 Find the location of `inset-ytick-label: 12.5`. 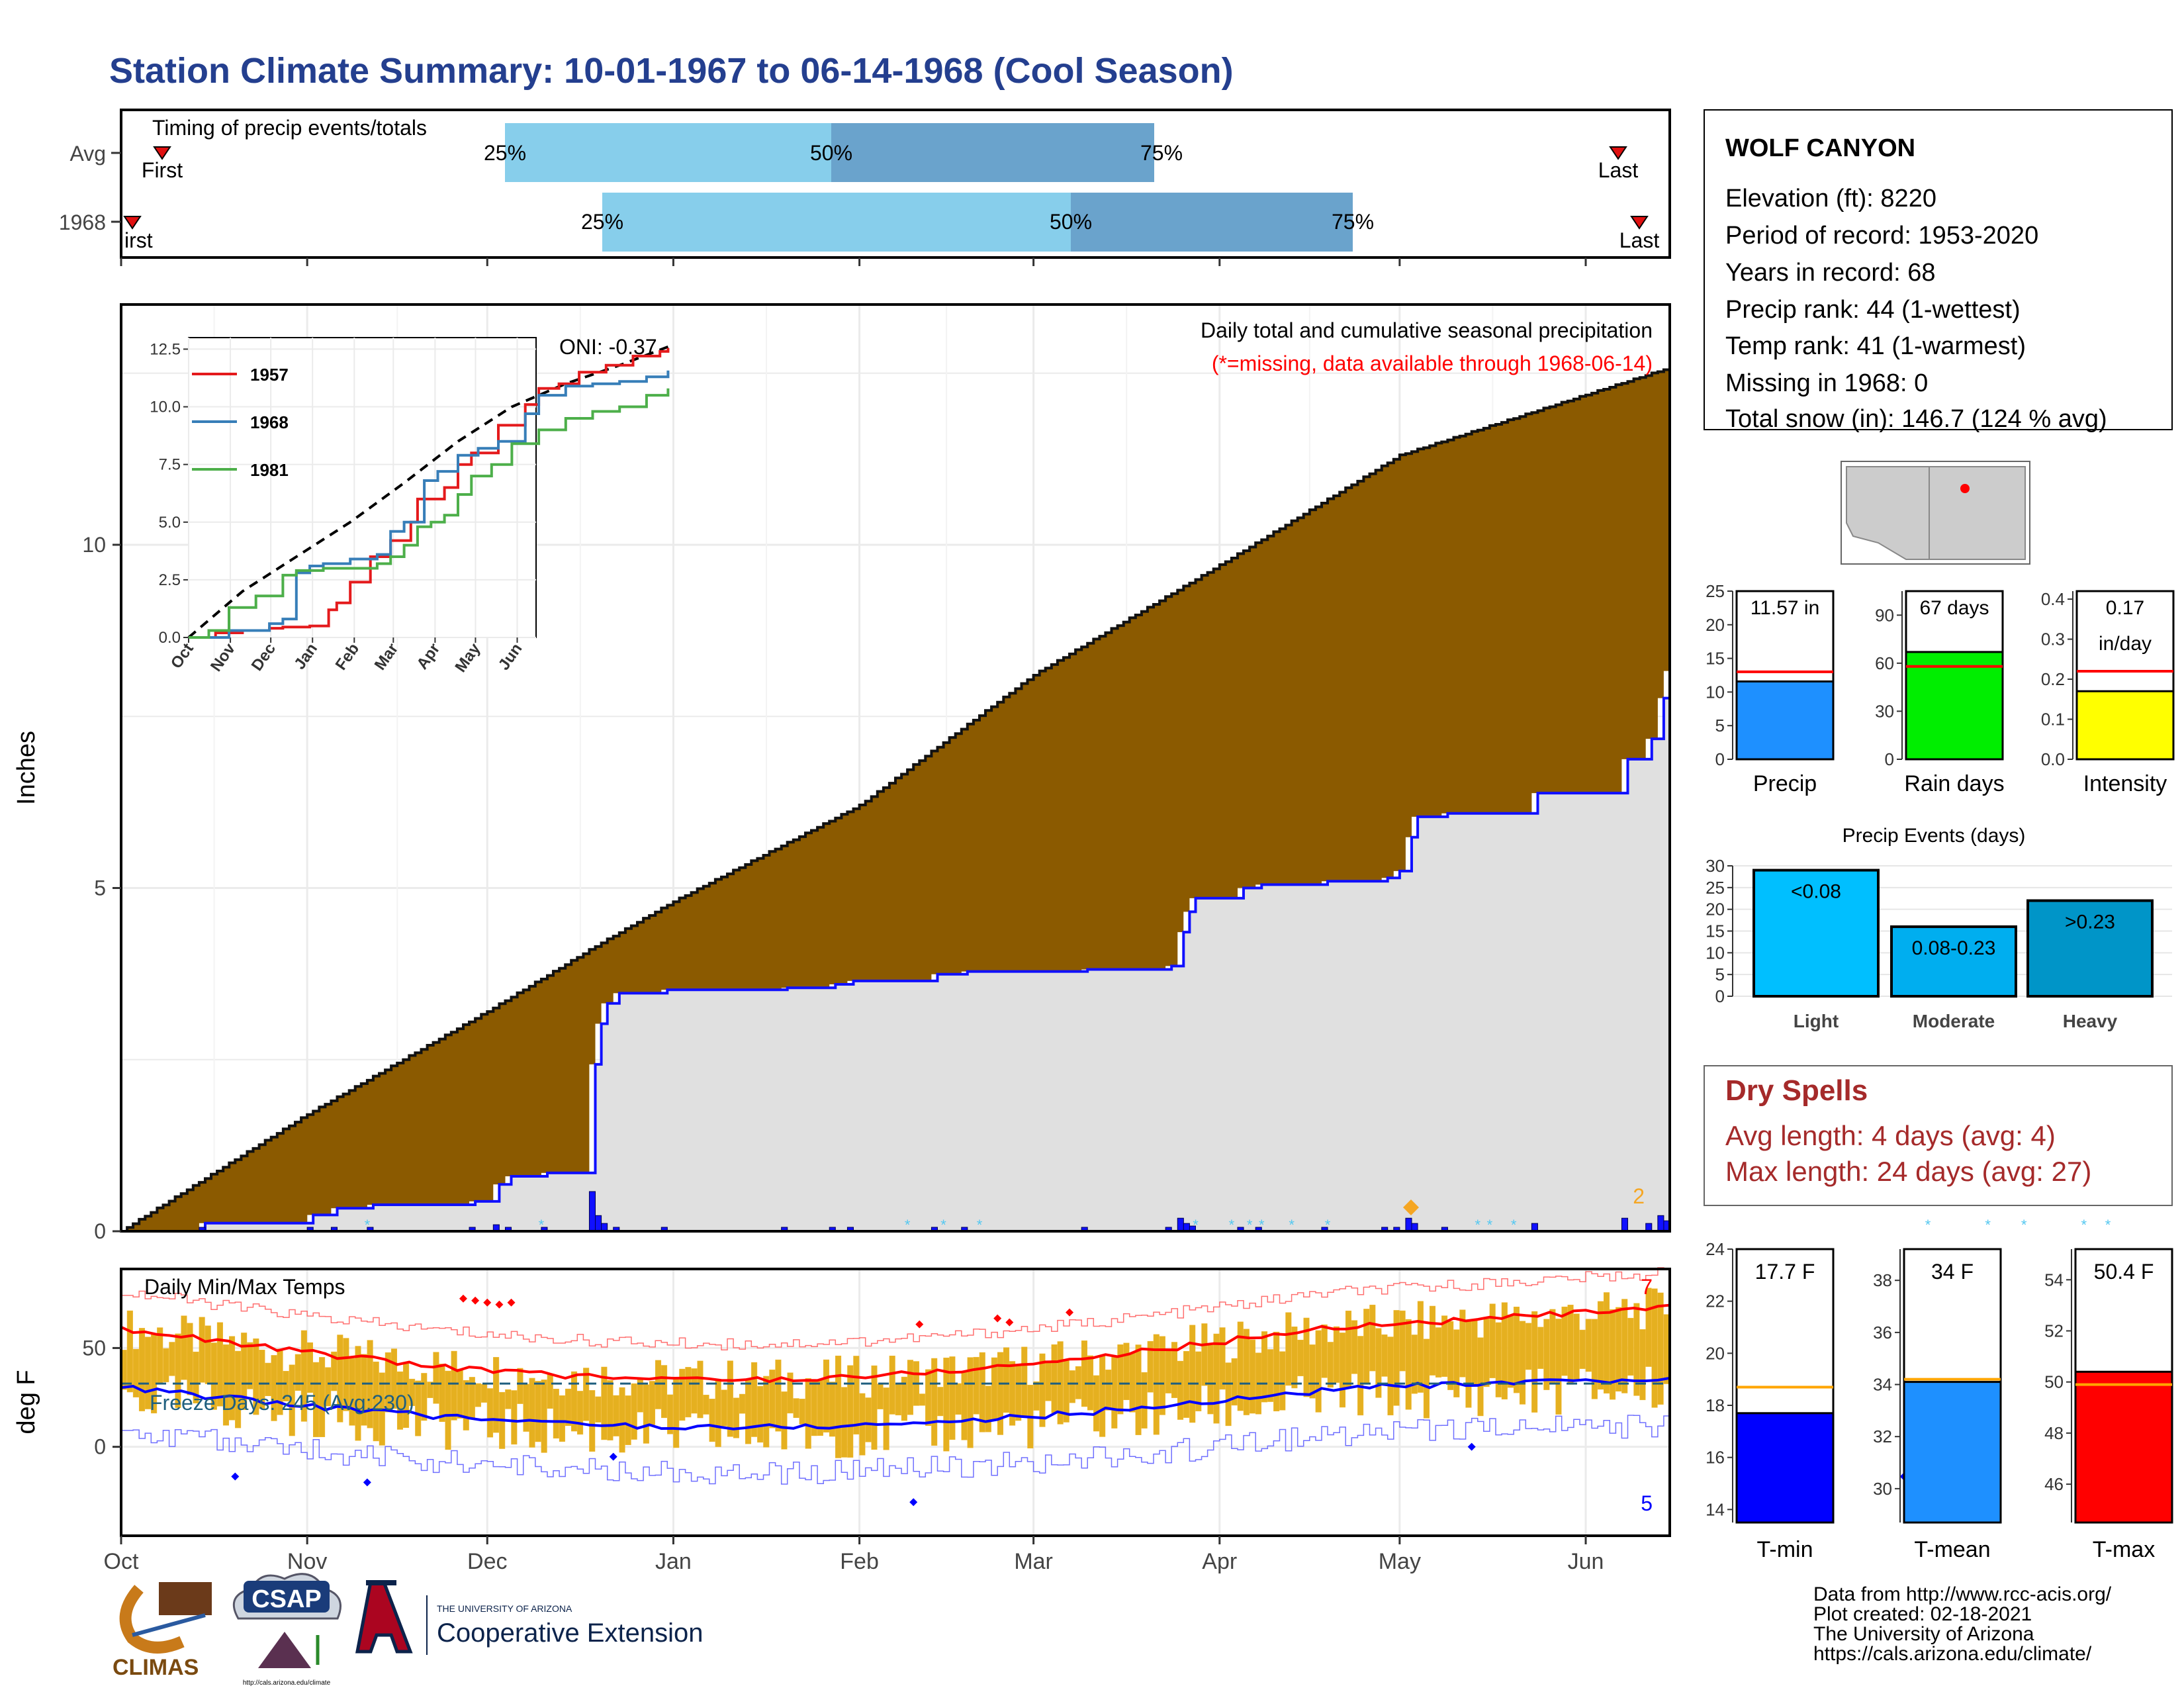

inset-ytick-label: 12.5 is located at coordinates (165, 349).